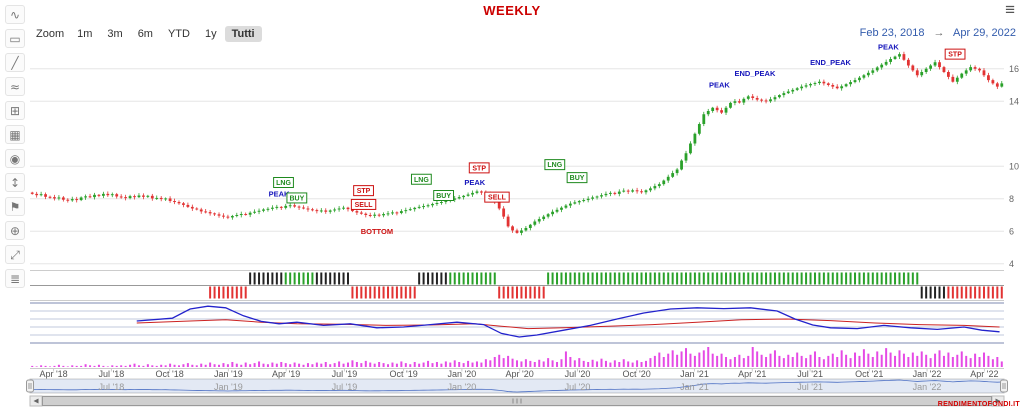  Describe the element at coordinates (53, 374) in the screenshot. I see `svg-text: Apr '18` at that location.